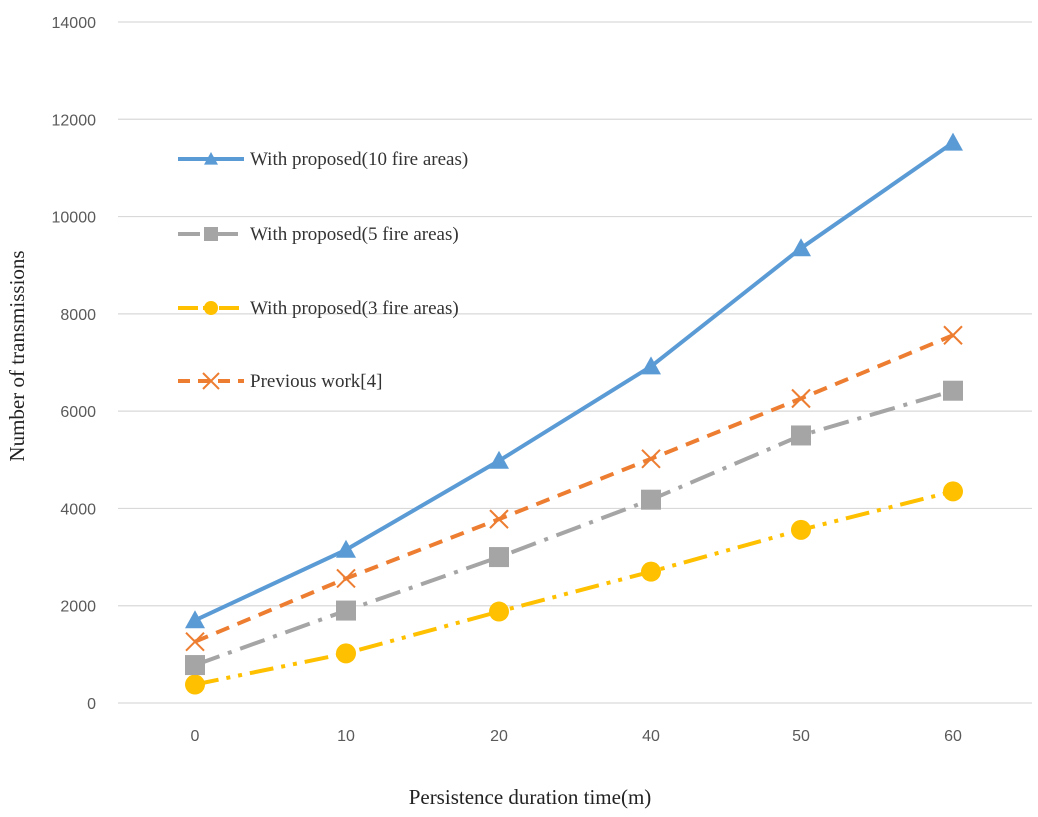  I want to click on y-tick-label: 4000, so click(78, 509).